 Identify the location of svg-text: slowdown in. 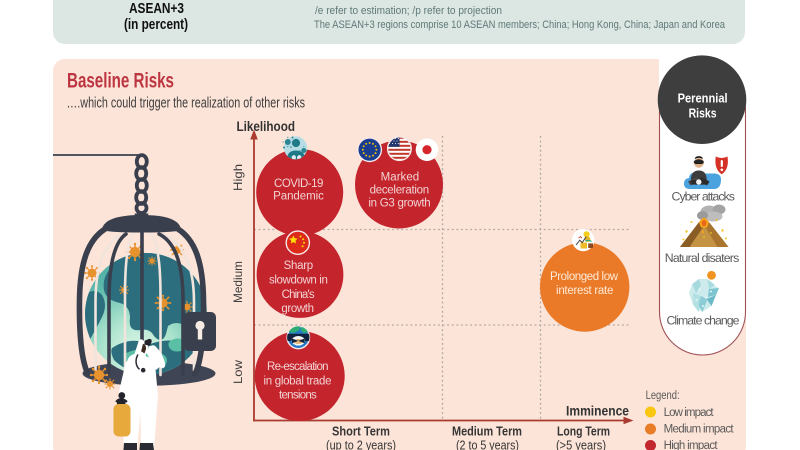
(298, 280).